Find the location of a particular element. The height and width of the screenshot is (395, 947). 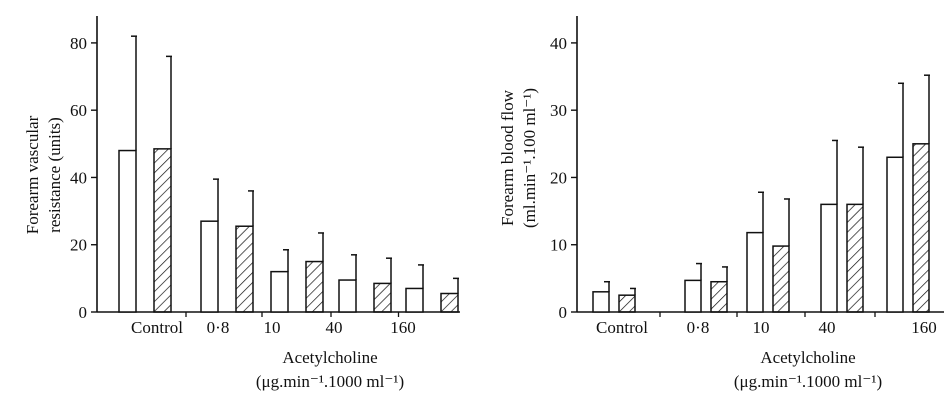

resistance-y-tick-labels: 0 20 40 60 80 is located at coordinates (78, 178).